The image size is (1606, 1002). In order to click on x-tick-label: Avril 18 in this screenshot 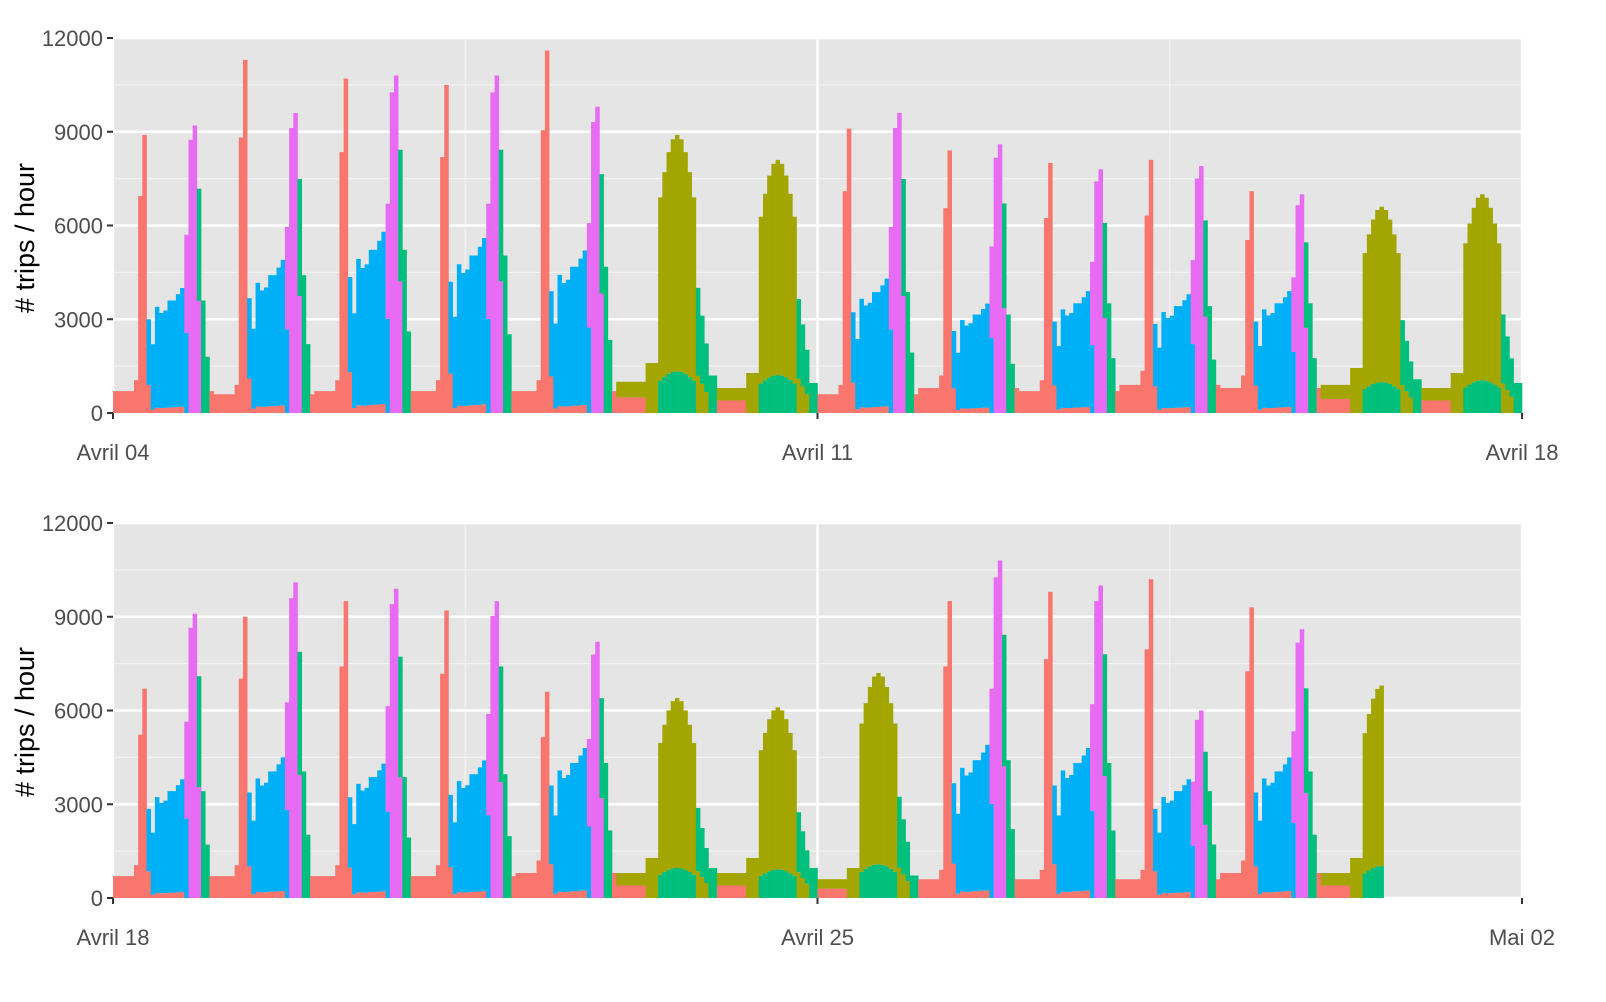, I will do `click(1522, 452)`.